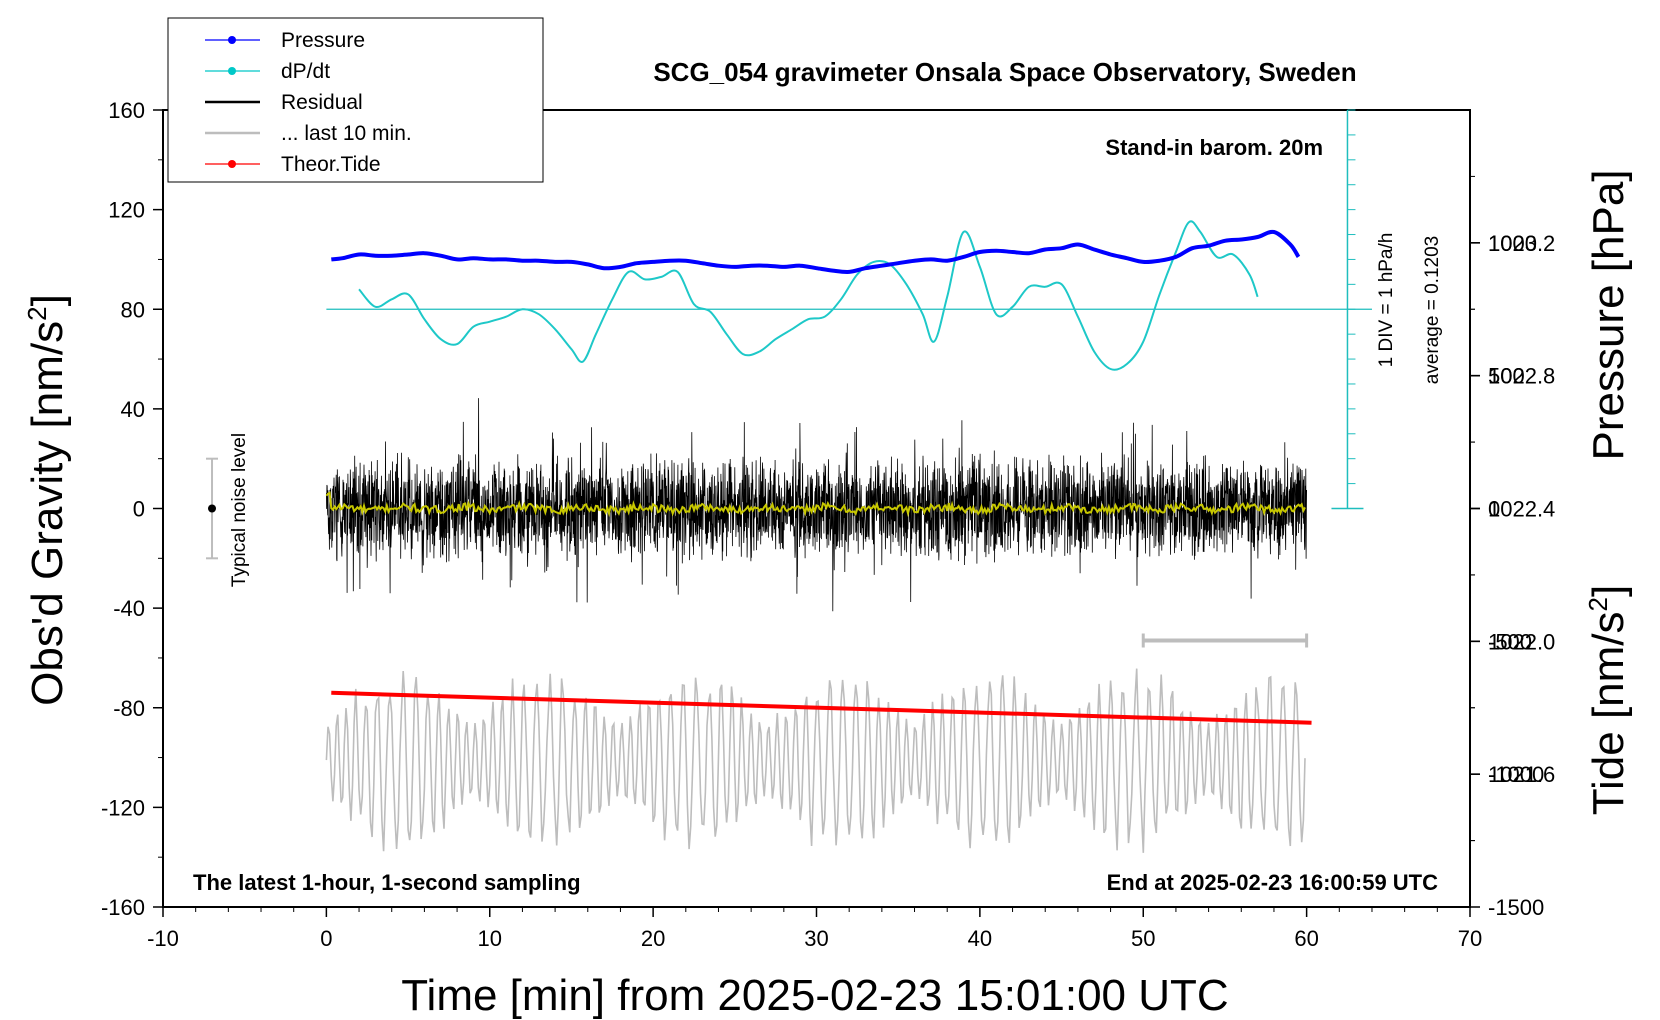 The height and width of the screenshot is (1020, 1660). I want to click on theor-tide-line, so click(821, 707).